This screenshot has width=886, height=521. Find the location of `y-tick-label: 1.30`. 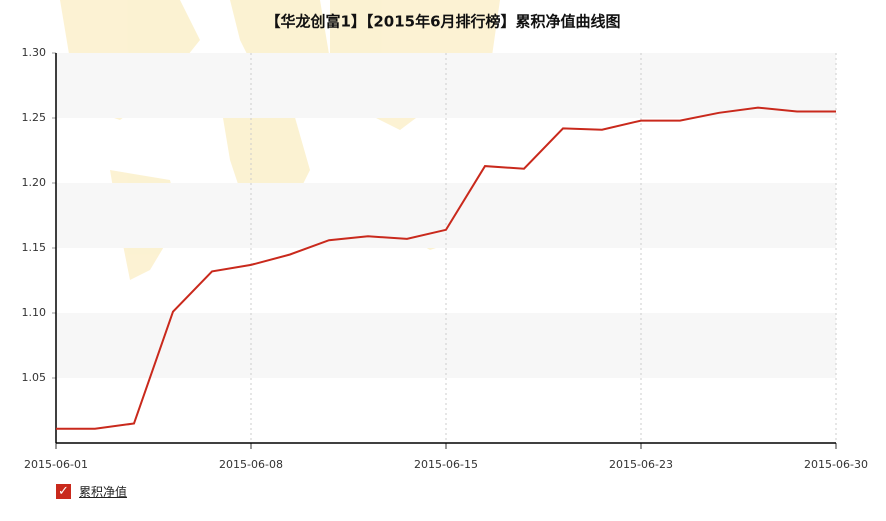

y-tick-label: 1.30 is located at coordinates (34, 52).